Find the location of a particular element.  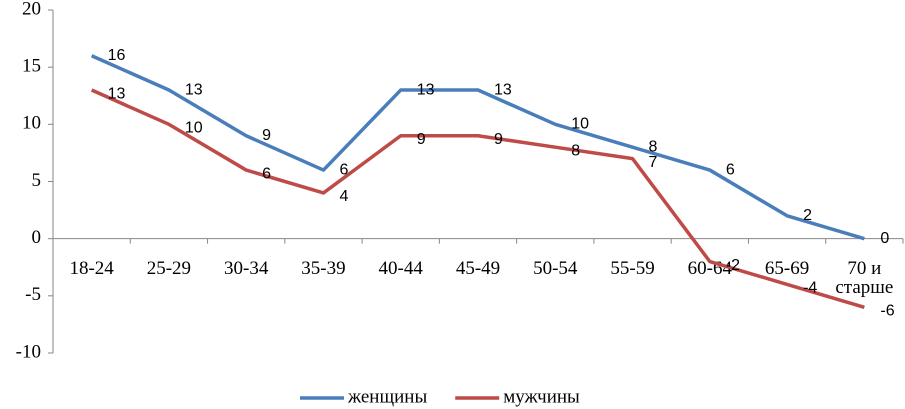

x-tick-label: 50-54 is located at coordinates (555, 268).